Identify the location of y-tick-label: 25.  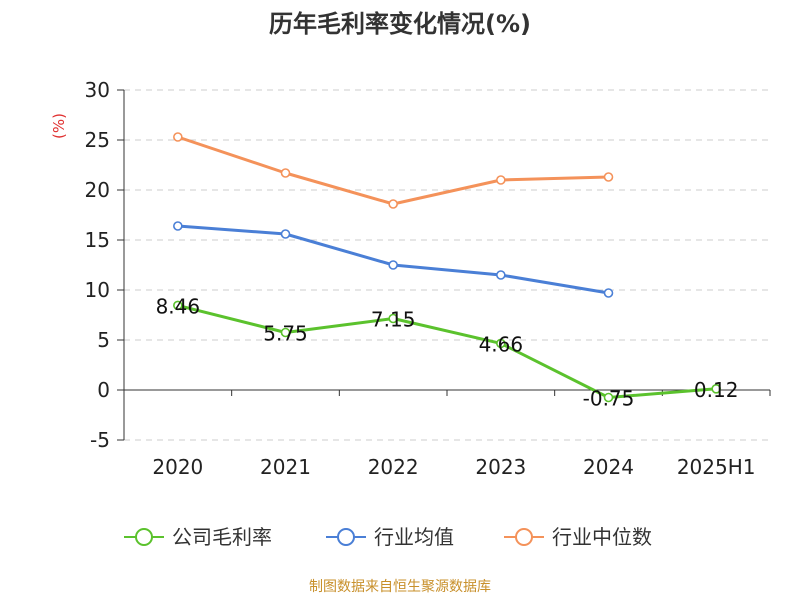
(97, 140).